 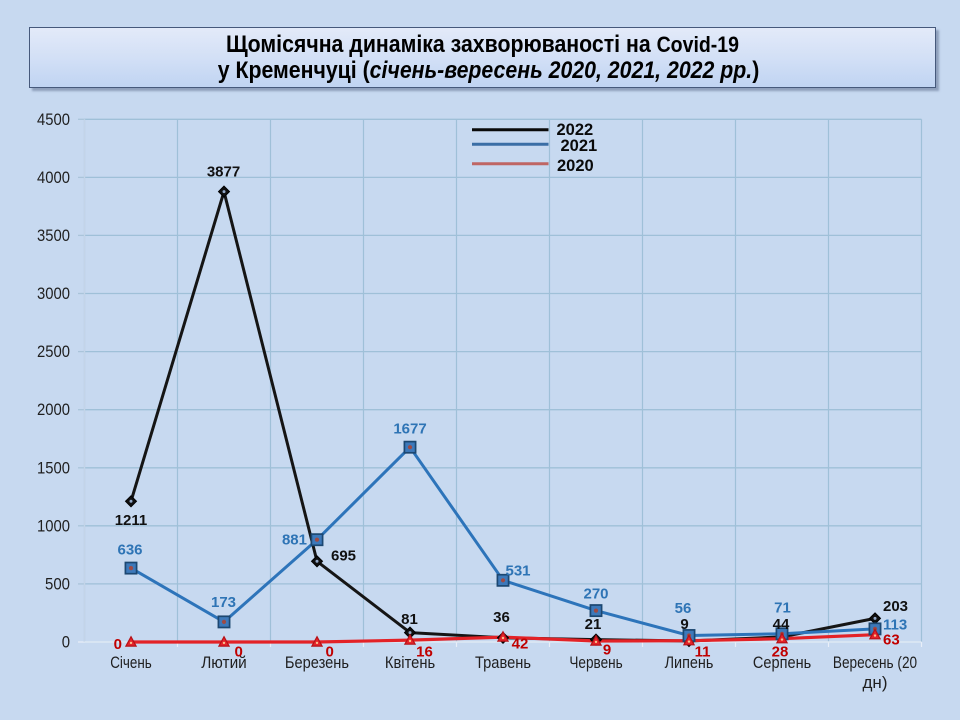 What do you see at coordinates (410, 663) in the screenshot?
I see `svg-text: Квітень` at bounding box center [410, 663].